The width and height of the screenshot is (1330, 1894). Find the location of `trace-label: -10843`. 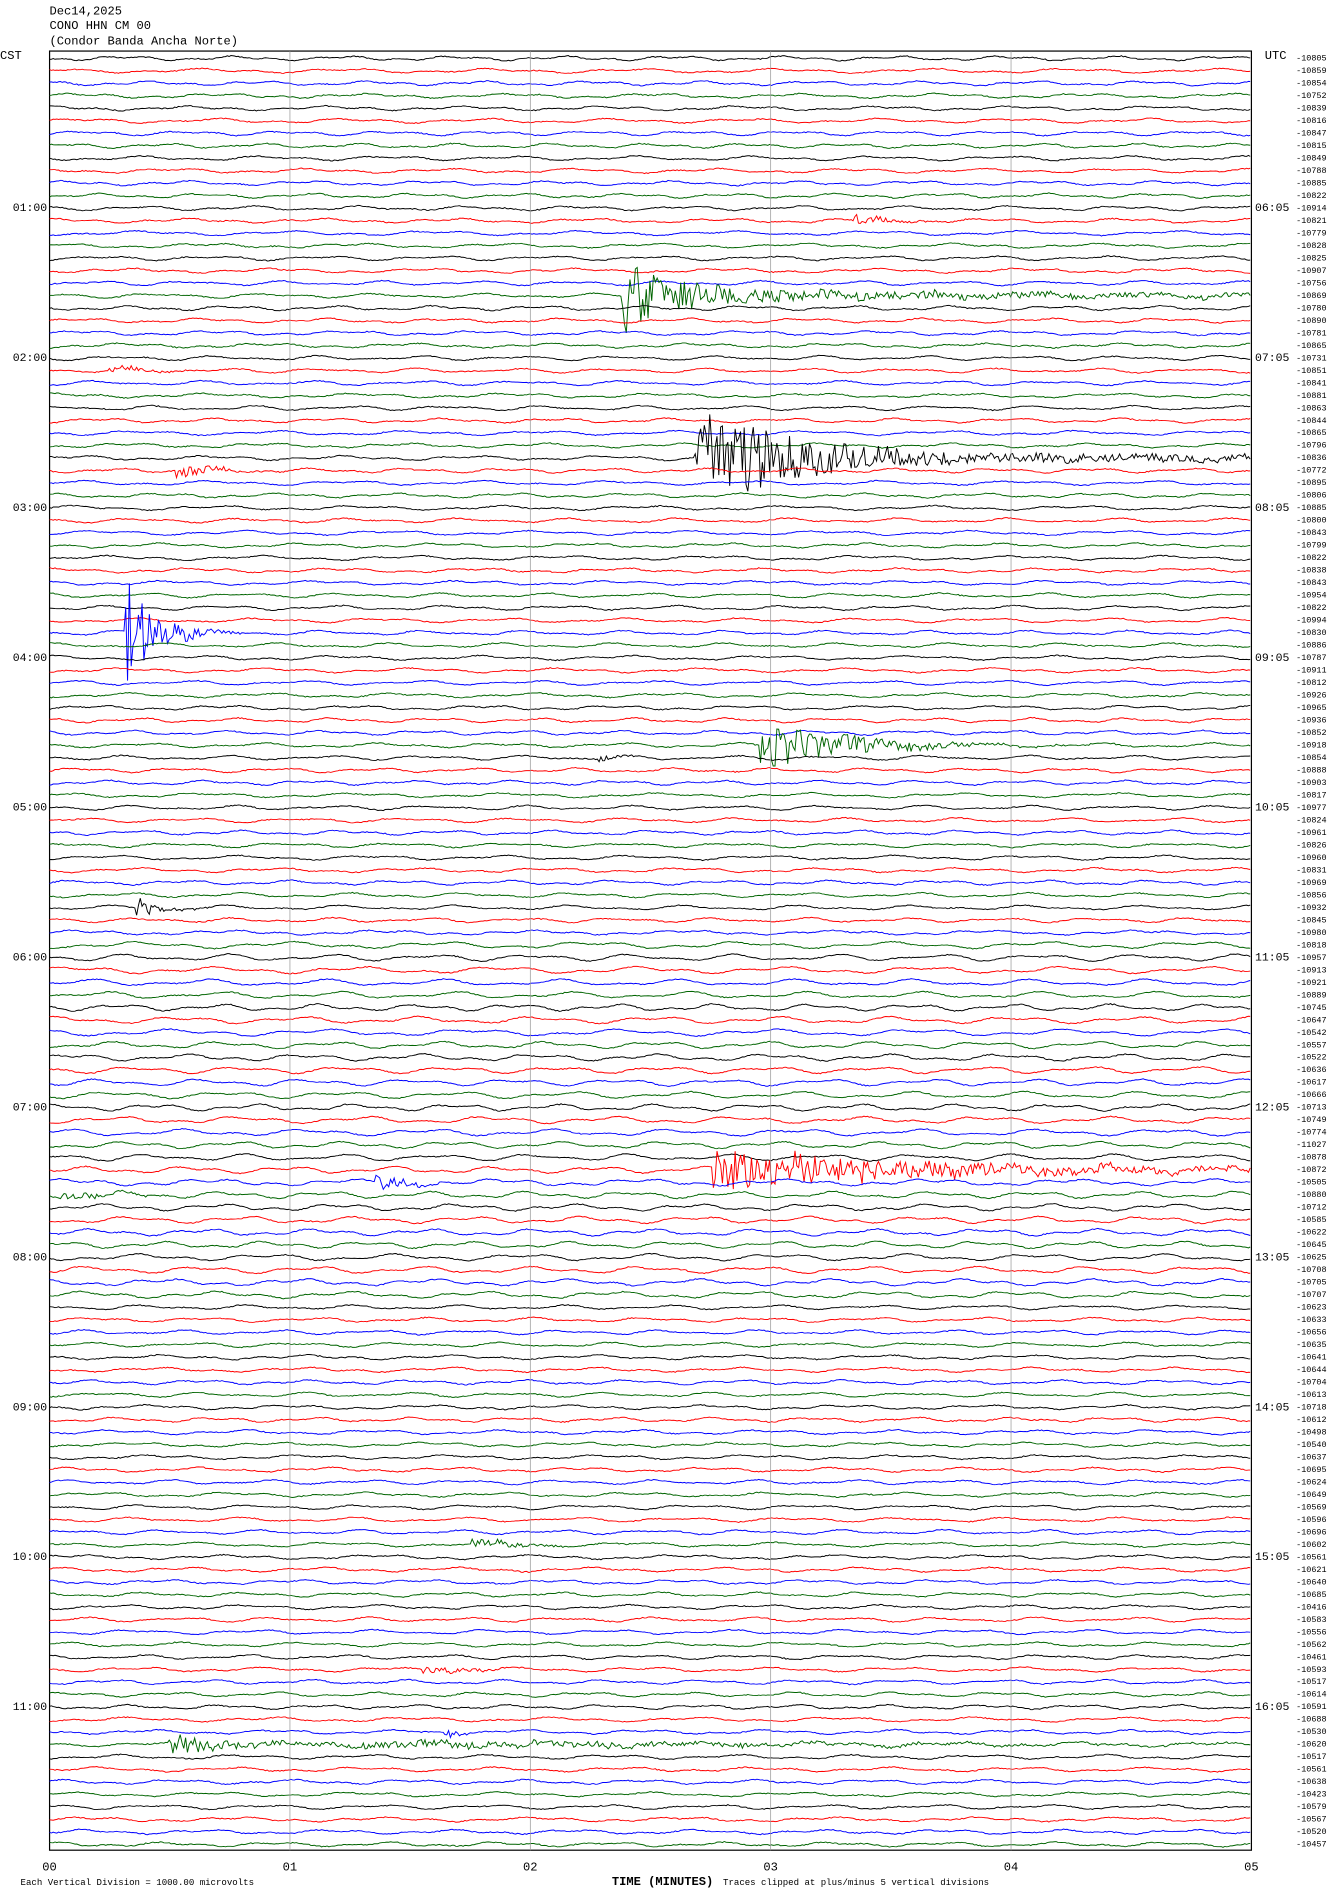

trace-label: -10843 is located at coordinates (1311, 533).